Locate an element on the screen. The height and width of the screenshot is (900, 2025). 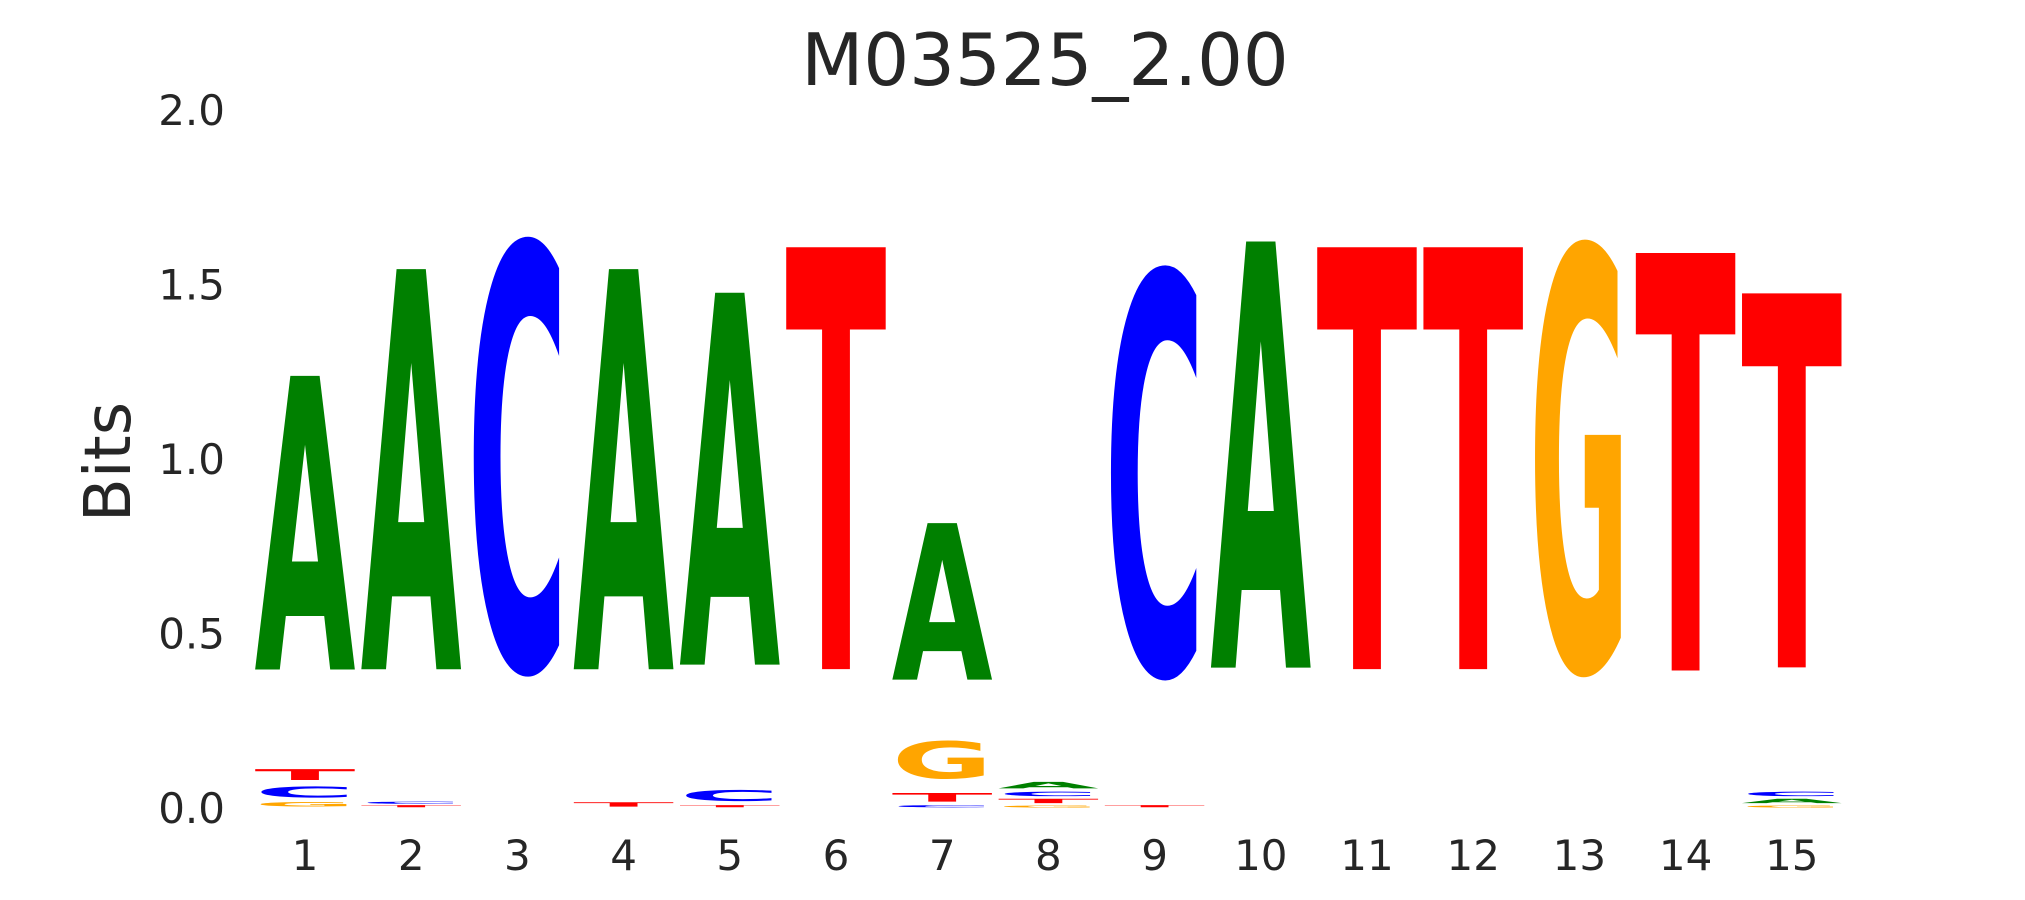
x-tick-label: 11 is located at coordinates (1366, 855).